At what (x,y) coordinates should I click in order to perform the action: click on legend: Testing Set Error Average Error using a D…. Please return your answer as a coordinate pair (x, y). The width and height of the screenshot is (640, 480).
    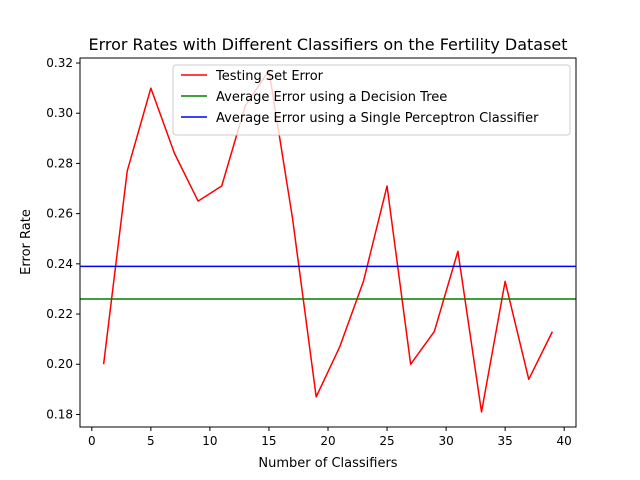
    Looking at the image, I should click on (371, 100).